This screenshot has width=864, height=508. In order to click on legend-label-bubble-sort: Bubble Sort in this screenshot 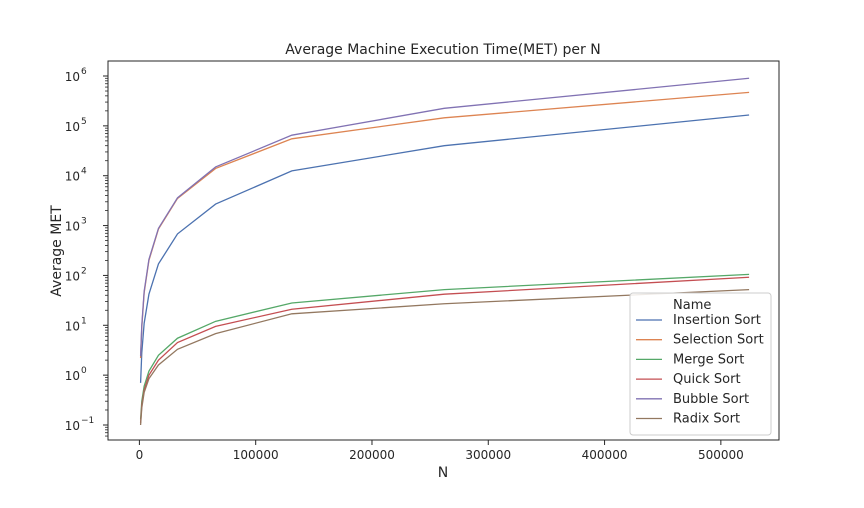, I will do `click(711, 399)`.